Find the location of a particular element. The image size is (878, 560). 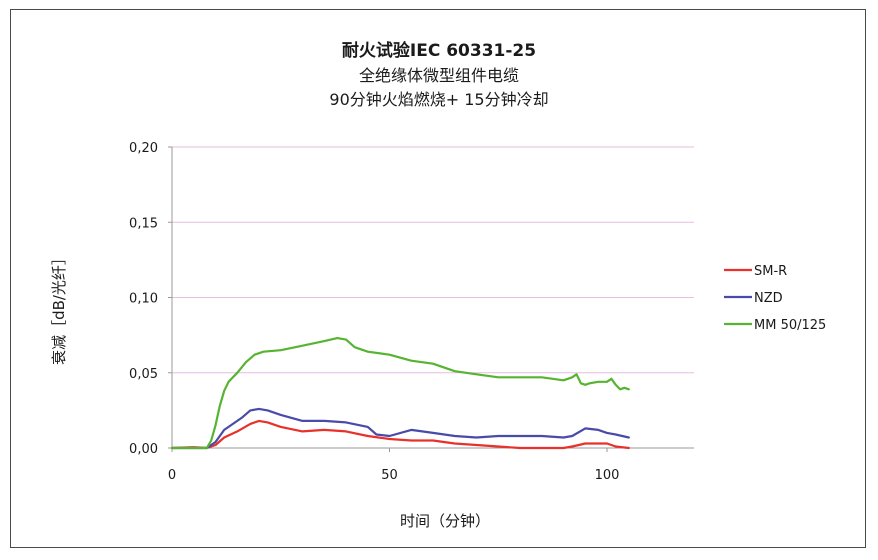

x-axis-title: 时间（分钟） is located at coordinates (445, 521).